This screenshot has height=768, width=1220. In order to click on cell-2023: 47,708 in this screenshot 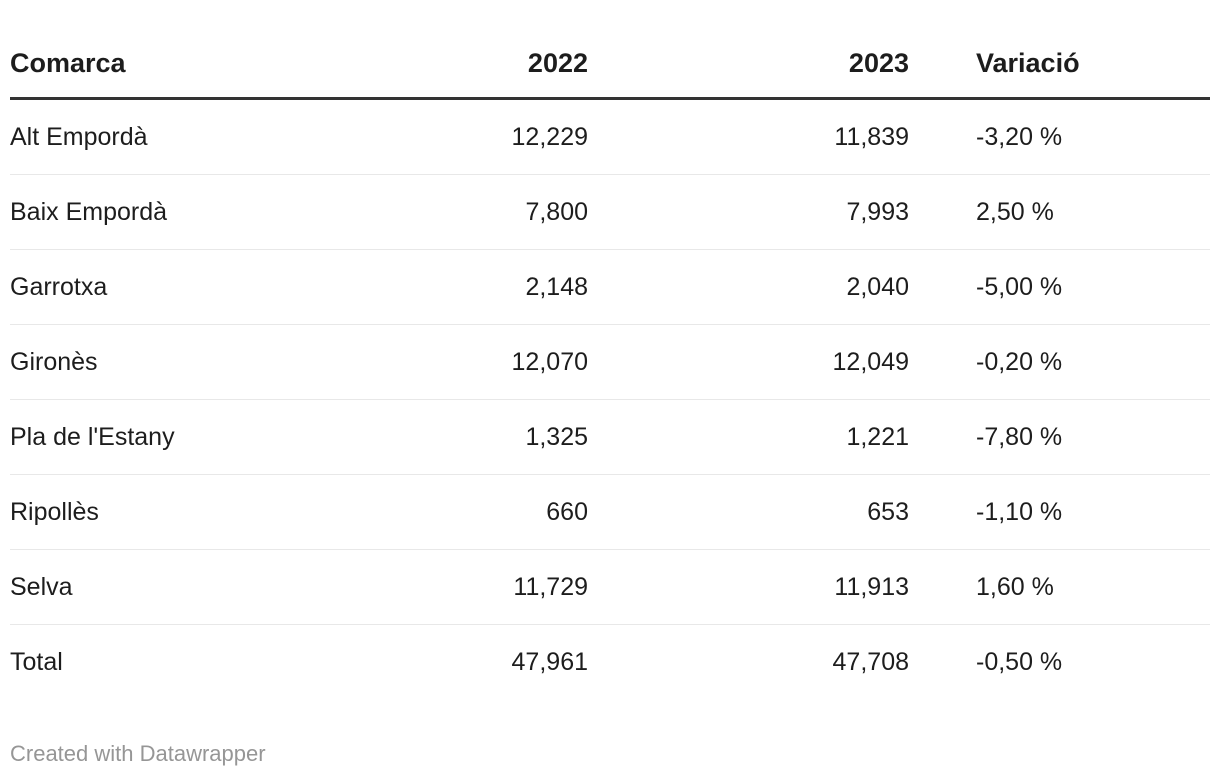, I will do `click(870, 662)`.